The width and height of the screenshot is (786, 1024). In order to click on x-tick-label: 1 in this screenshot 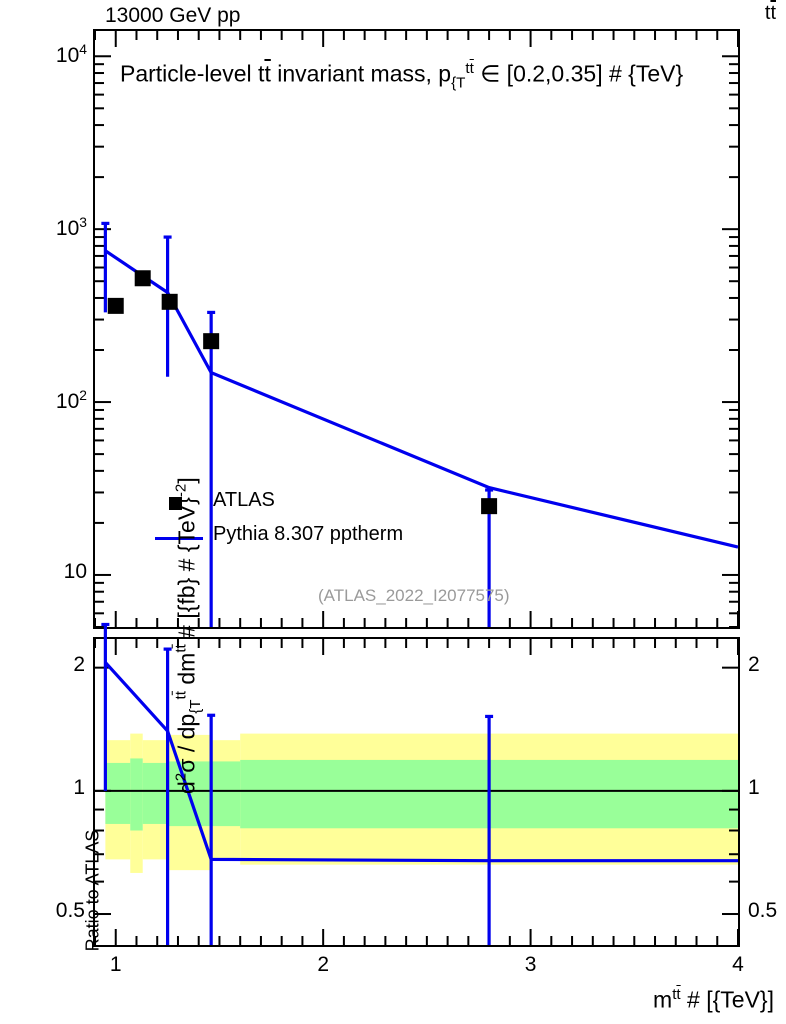, I will do `click(115, 964)`.